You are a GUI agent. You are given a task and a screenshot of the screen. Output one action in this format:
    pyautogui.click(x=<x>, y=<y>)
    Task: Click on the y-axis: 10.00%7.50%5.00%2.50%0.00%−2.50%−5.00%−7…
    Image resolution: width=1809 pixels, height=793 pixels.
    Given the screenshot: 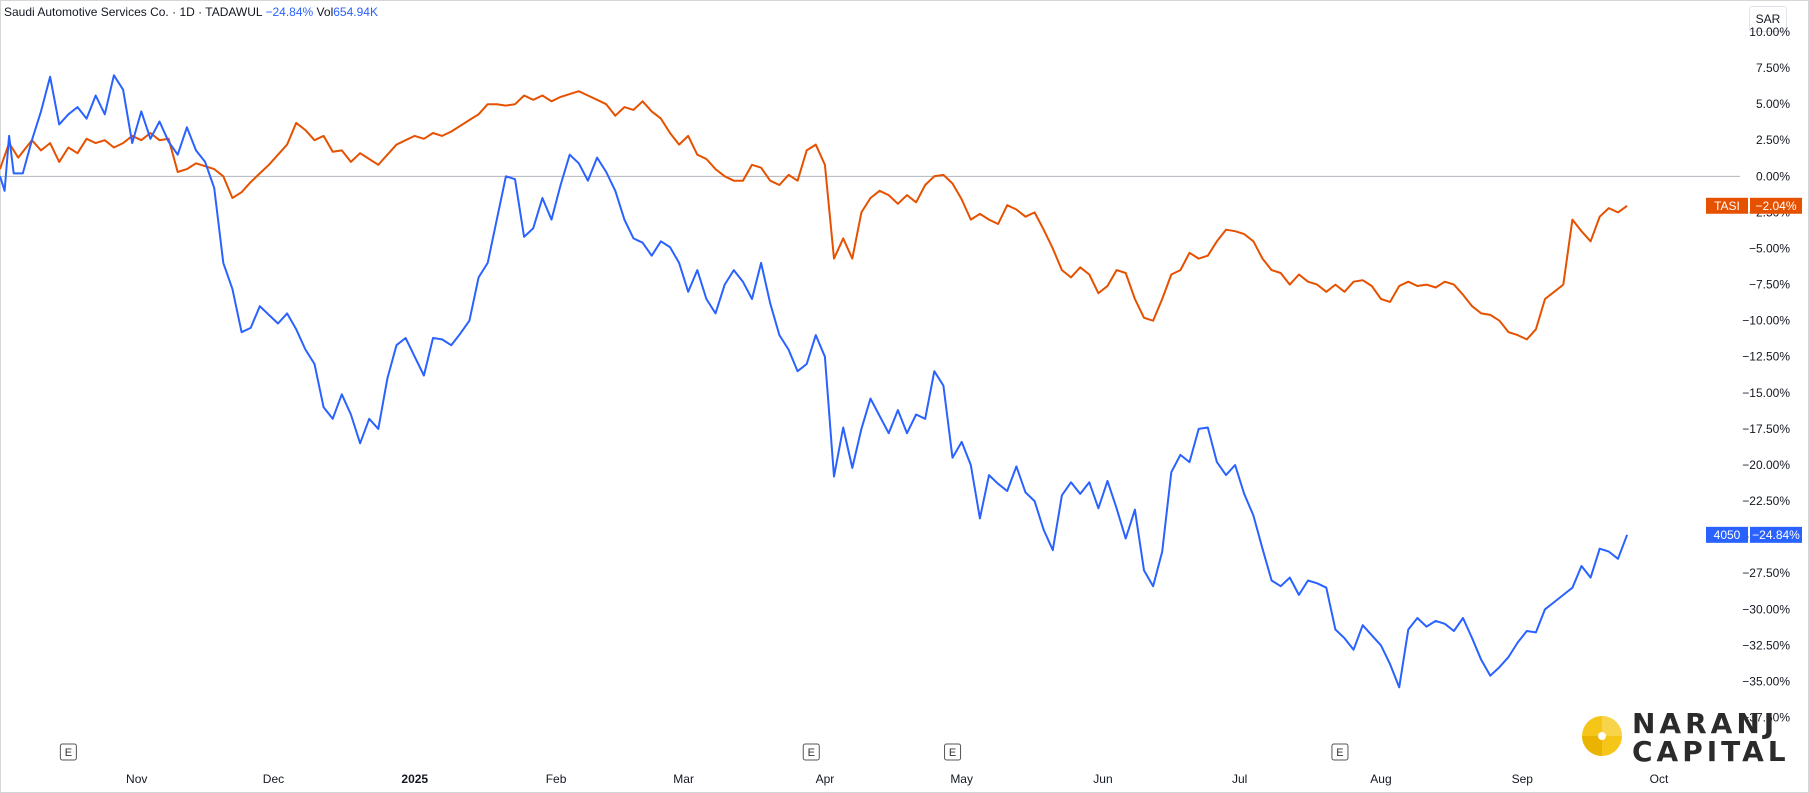 What is the action you would take?
    pyautogui.click(x=1766, y=375)
    